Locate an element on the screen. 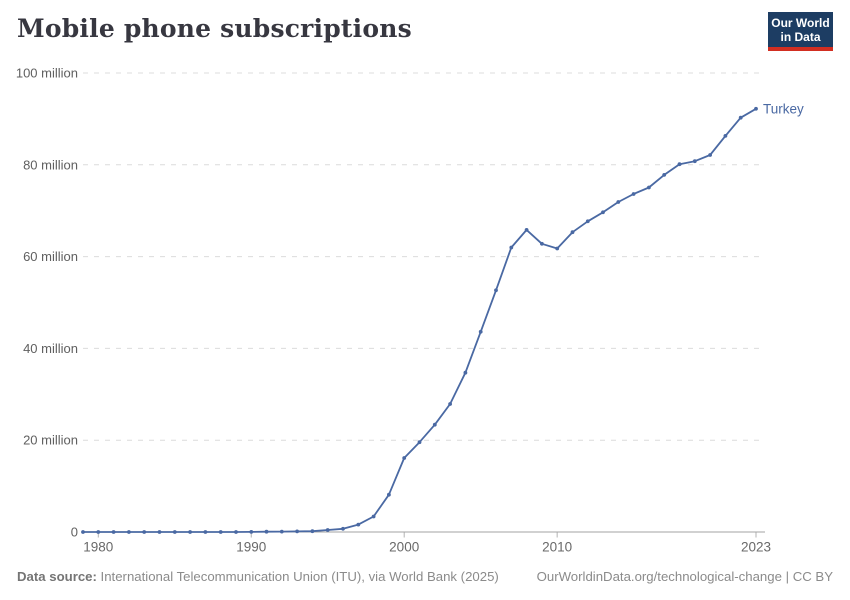 Image resolution: width=850 pixels, height=600 pixels. x-axis-tick-label: 1980 is located at coordinates (98, 547).